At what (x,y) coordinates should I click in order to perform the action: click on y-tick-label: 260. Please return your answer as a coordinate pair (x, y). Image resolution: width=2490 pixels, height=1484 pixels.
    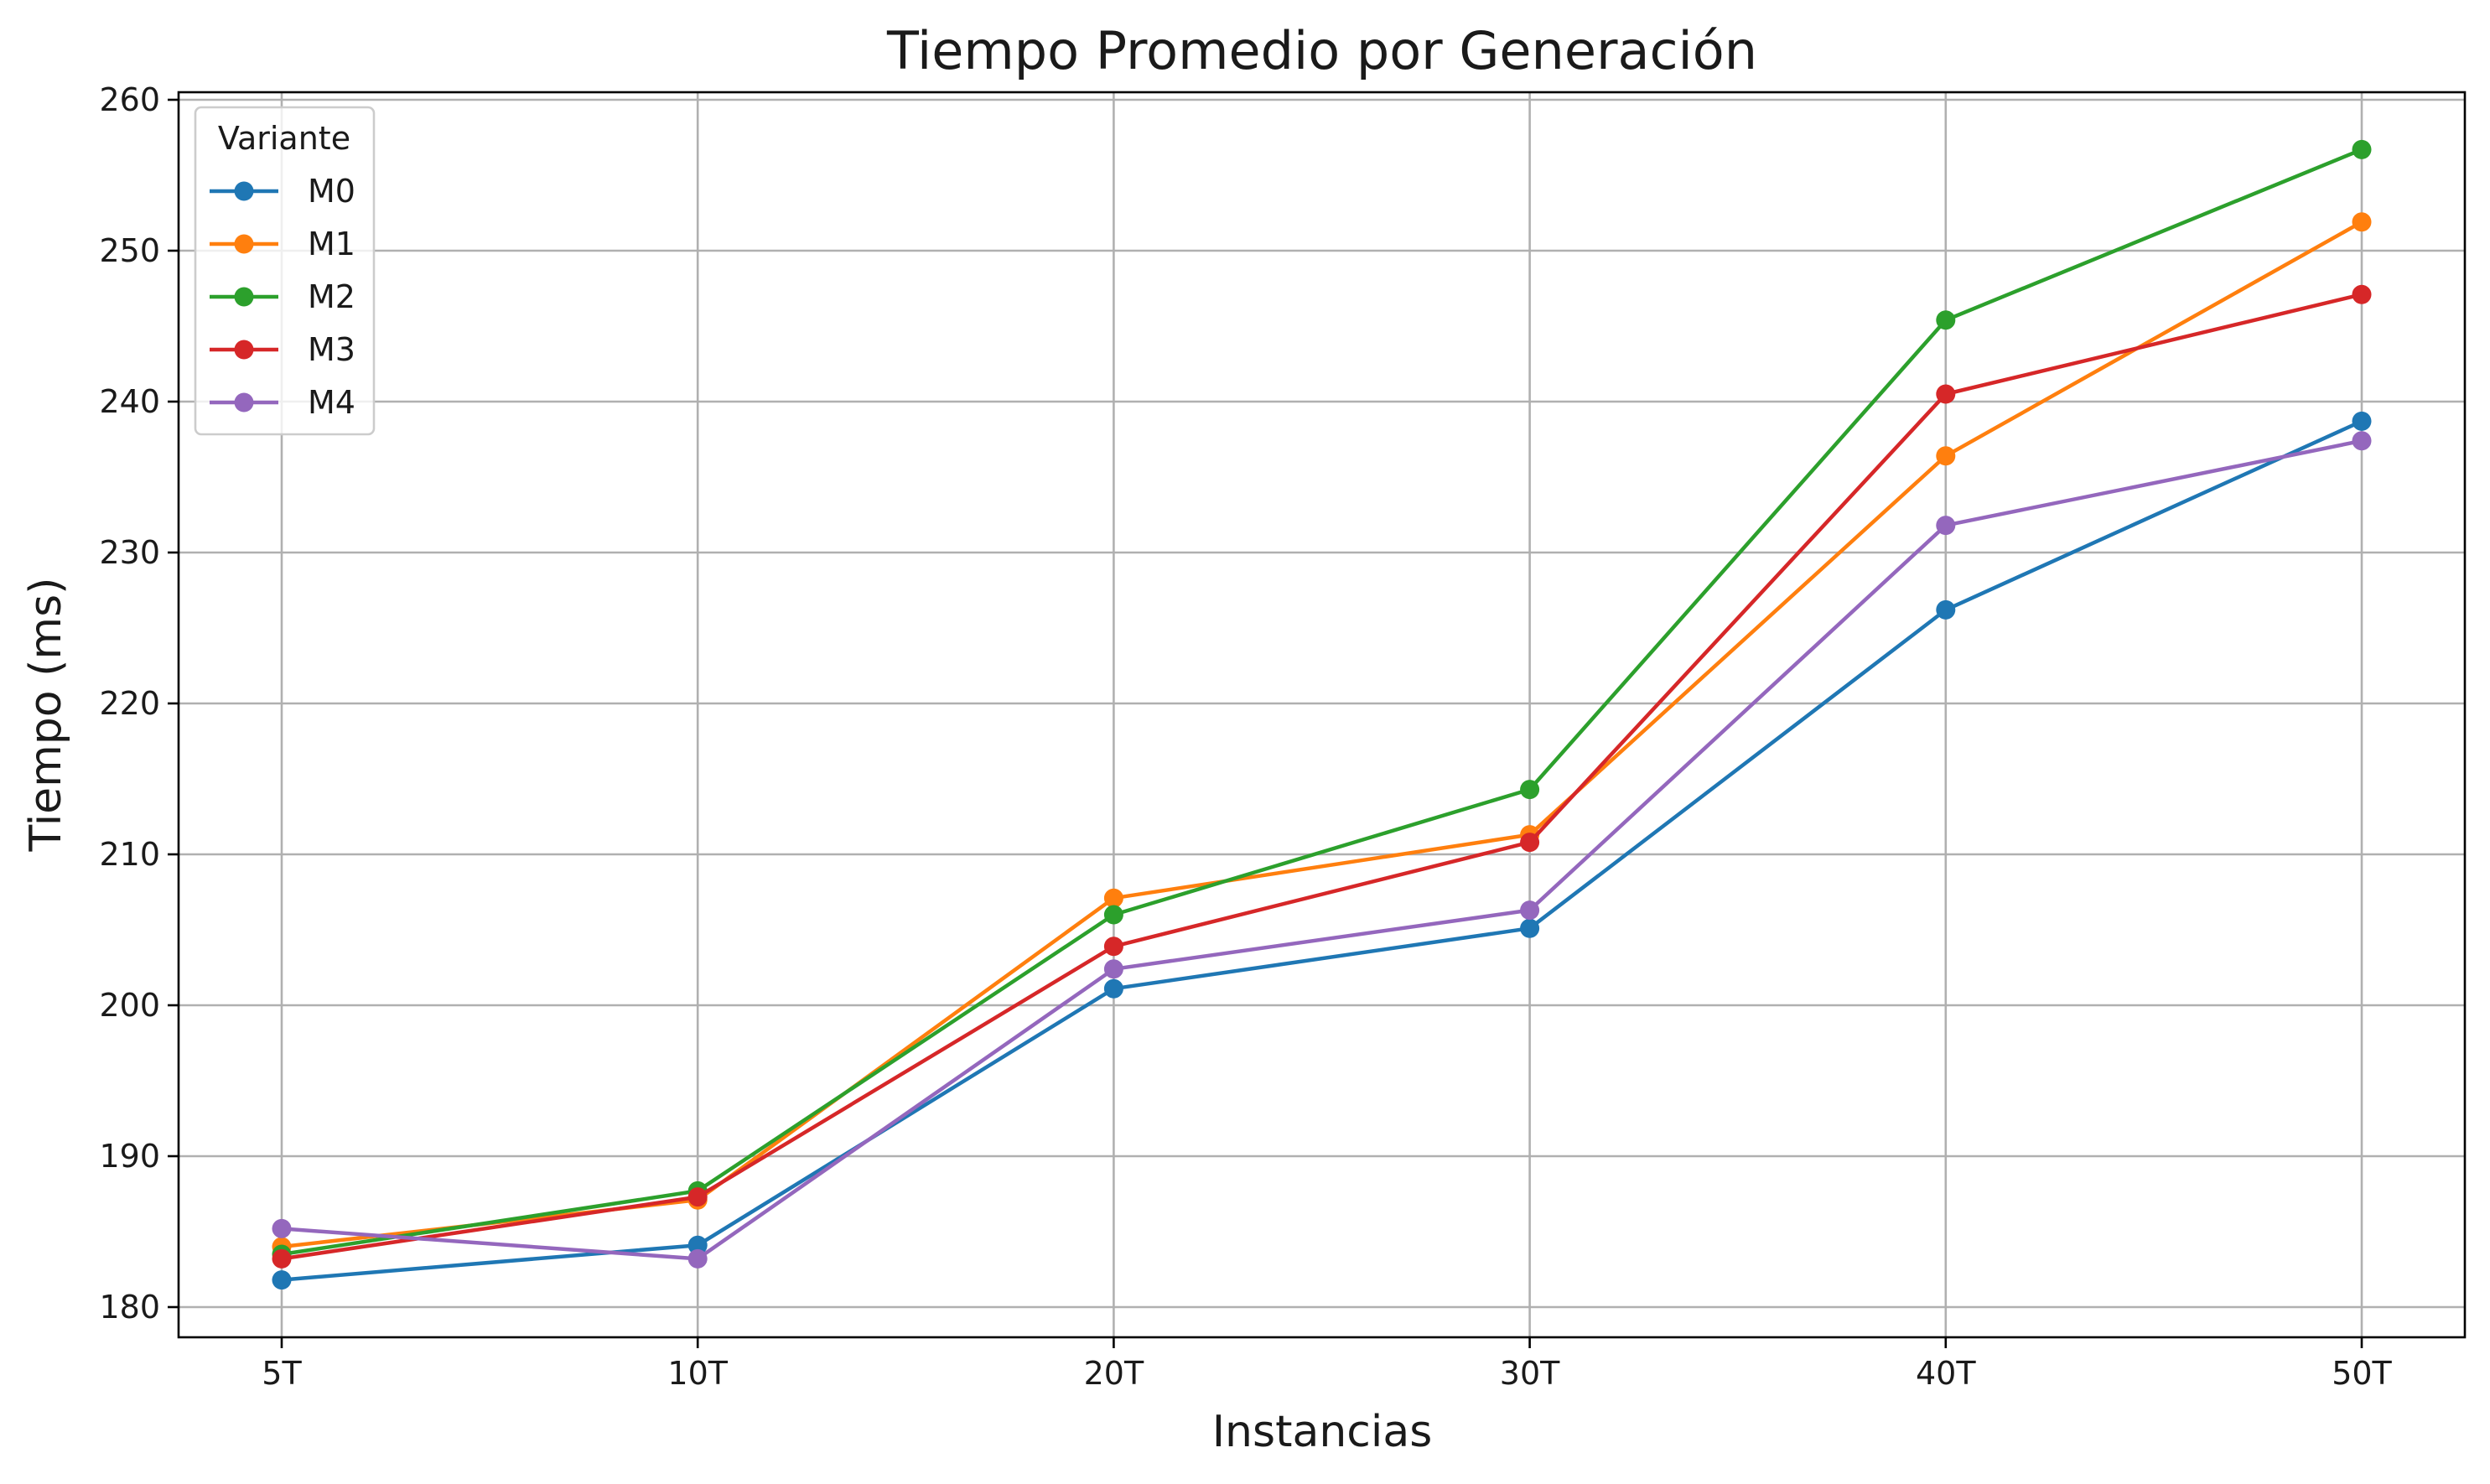
    Looking at the image, I should click on (129, 99).